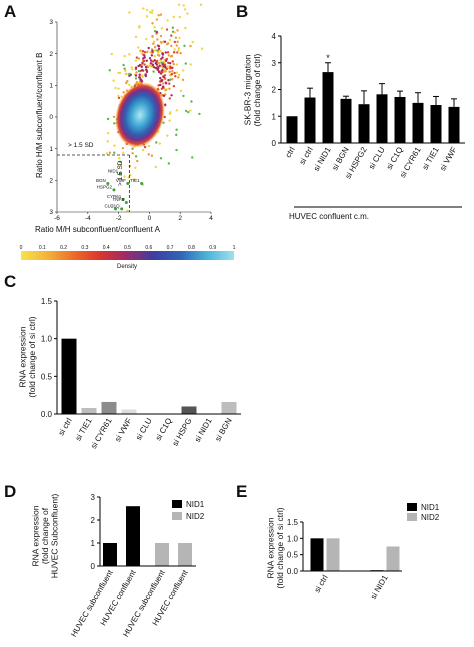  Describe the element at coordinates (93, 497) in the screenshot. I see `d-y-tick-label: 3` at that location.